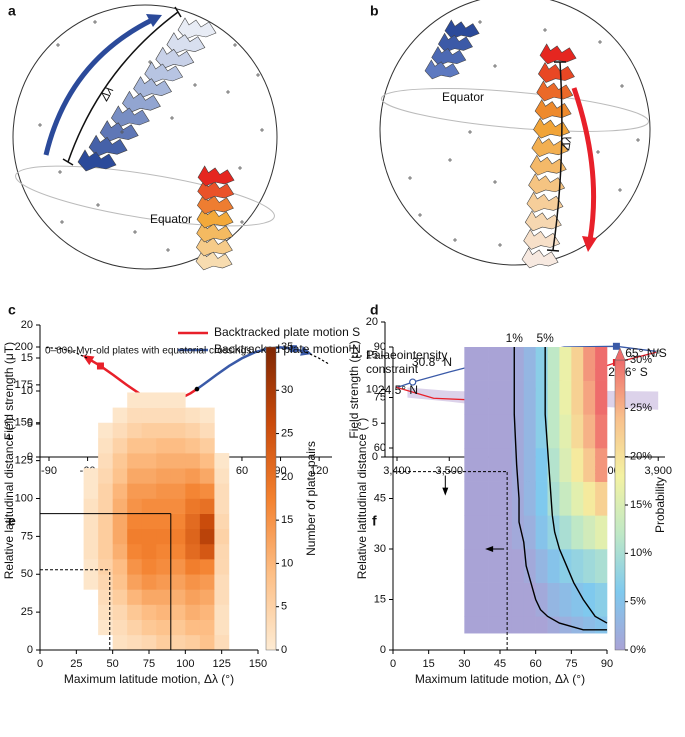  What do you see at coordinates (641, 457) in the screenshot?
I see `colorbar-tick-label: 20%` at bounding box center [641, 457].